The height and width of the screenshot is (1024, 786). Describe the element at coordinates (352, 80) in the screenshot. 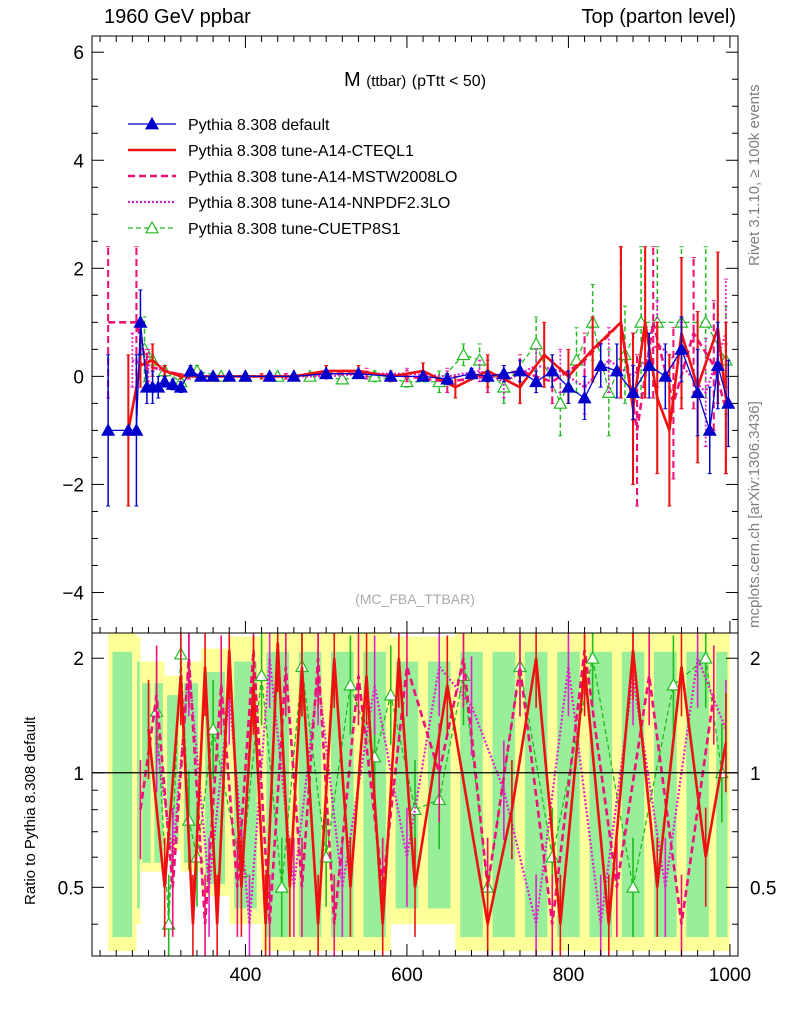

I see `title-main-part: M` at that location.